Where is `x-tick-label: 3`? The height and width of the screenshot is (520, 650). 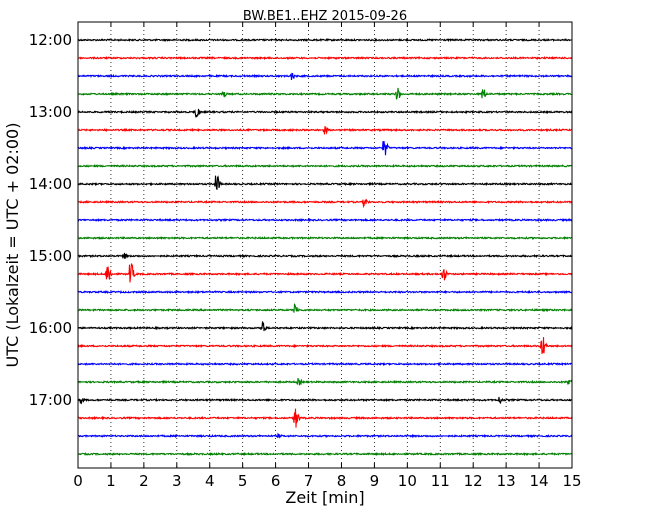
x-tick-label: 3 is located at coordinates (177, 481).